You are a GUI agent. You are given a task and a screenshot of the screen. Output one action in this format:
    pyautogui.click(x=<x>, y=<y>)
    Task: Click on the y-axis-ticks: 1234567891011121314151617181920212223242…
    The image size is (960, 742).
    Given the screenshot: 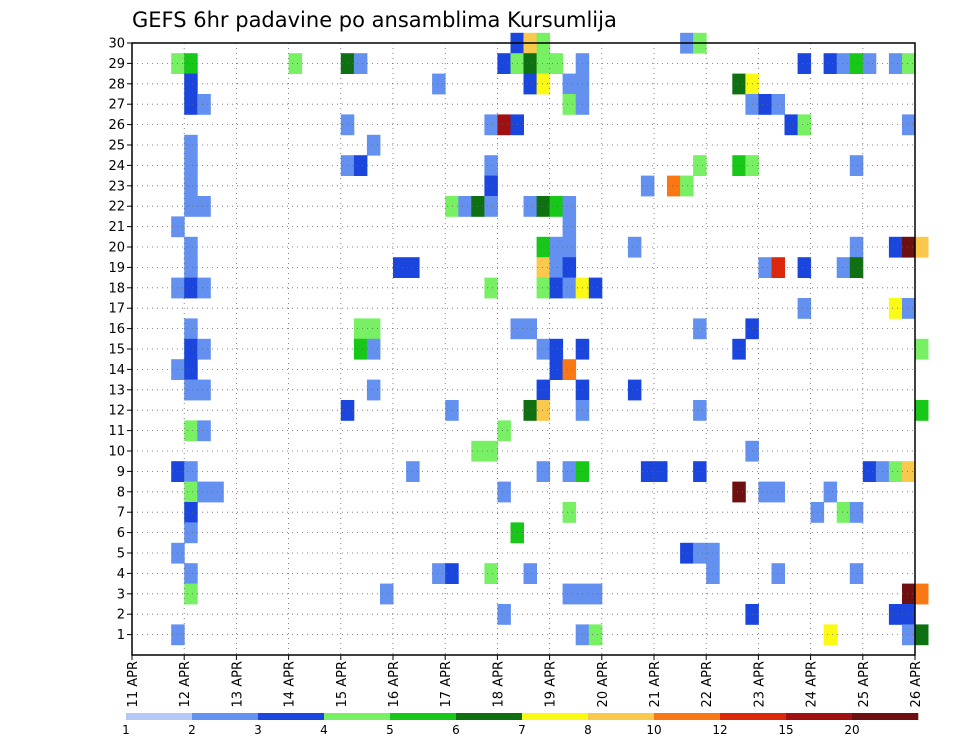 What is the action you would take?
    pyautogui.click(x=120, y=340)
    